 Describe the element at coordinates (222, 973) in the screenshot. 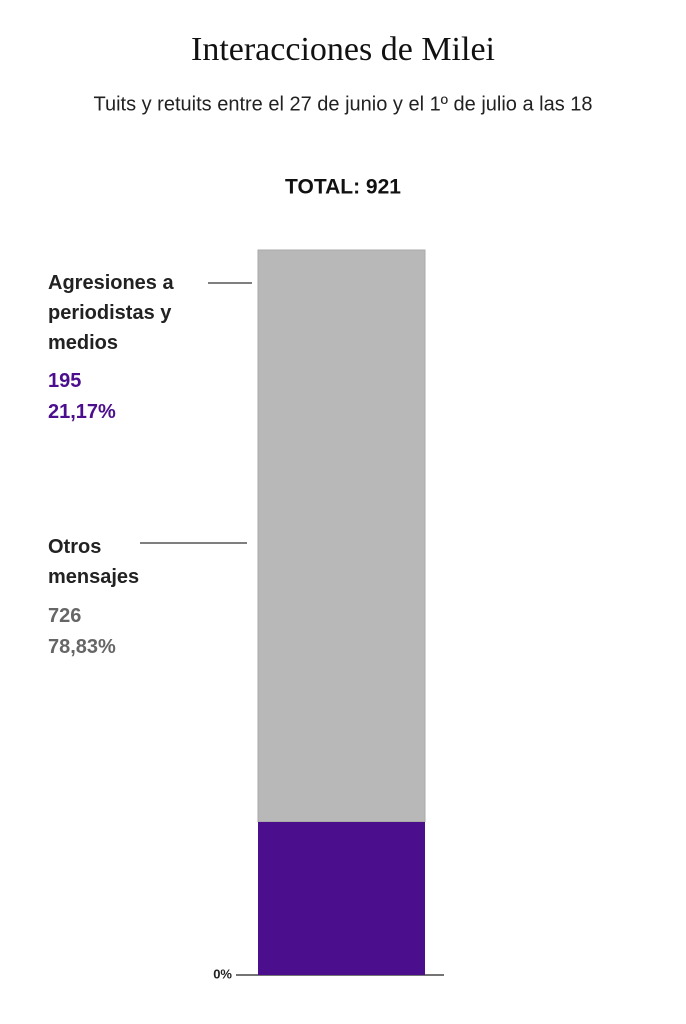

I see `y-tick-label: 0%` at that location.